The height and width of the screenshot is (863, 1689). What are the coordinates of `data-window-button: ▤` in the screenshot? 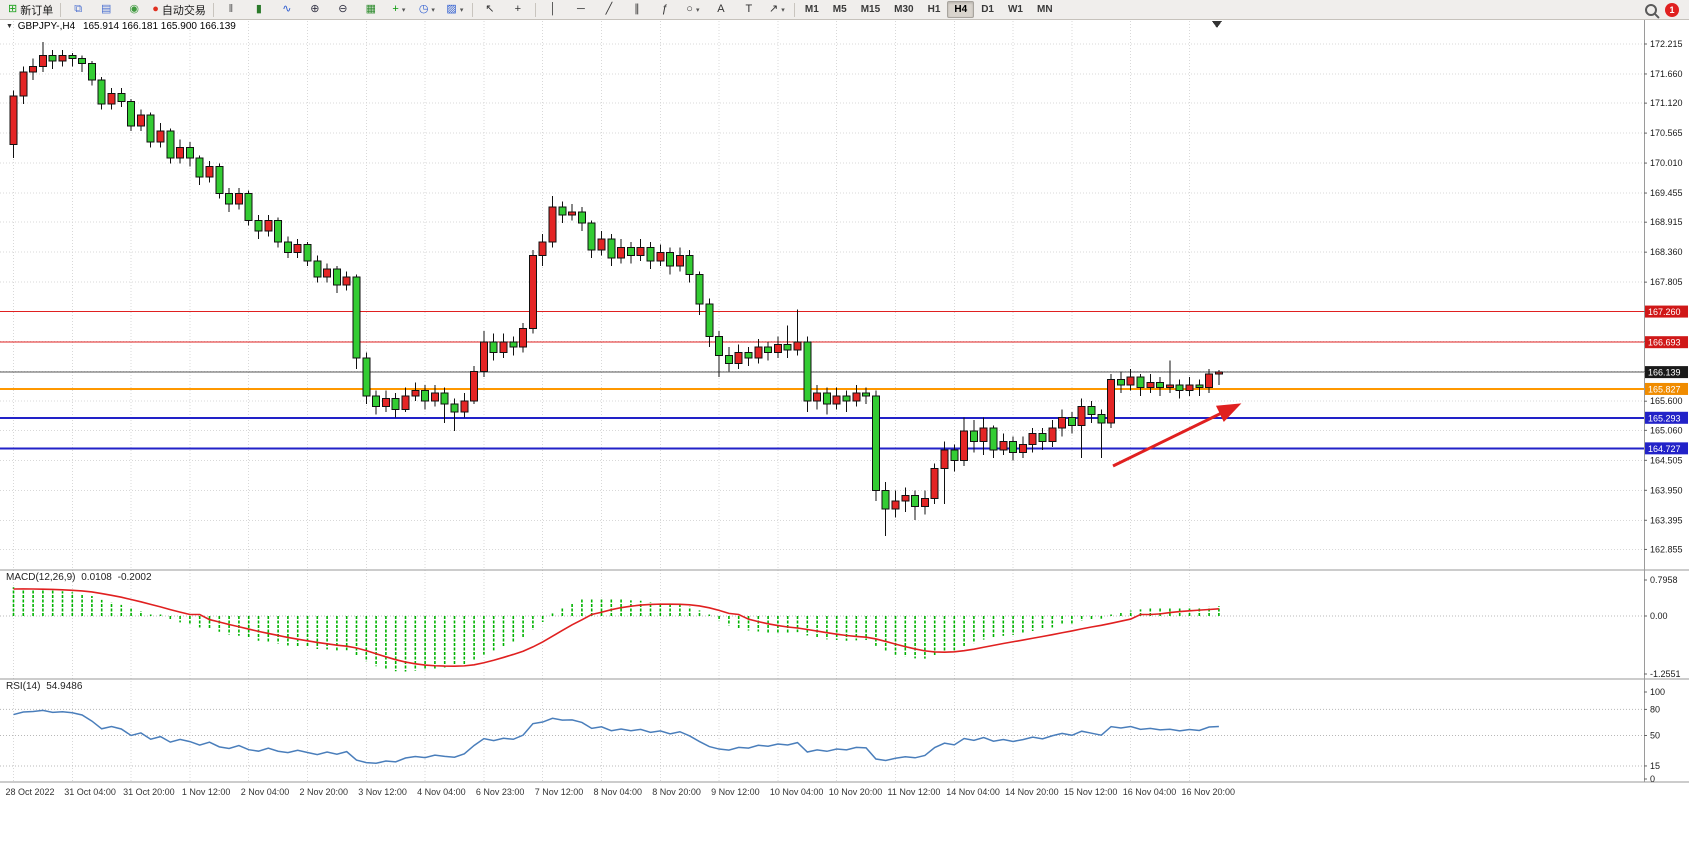 It's located at (106, 9).